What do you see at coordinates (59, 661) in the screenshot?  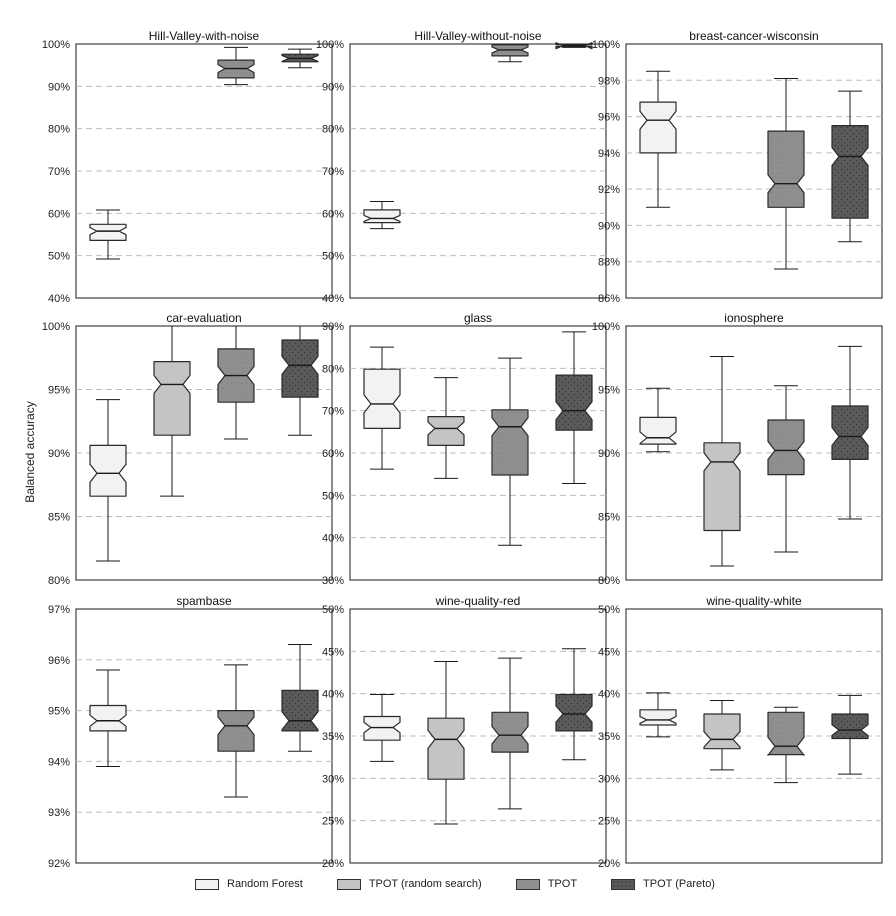 I see `y-tick-label: 96%` at bounding box center [59, 661].